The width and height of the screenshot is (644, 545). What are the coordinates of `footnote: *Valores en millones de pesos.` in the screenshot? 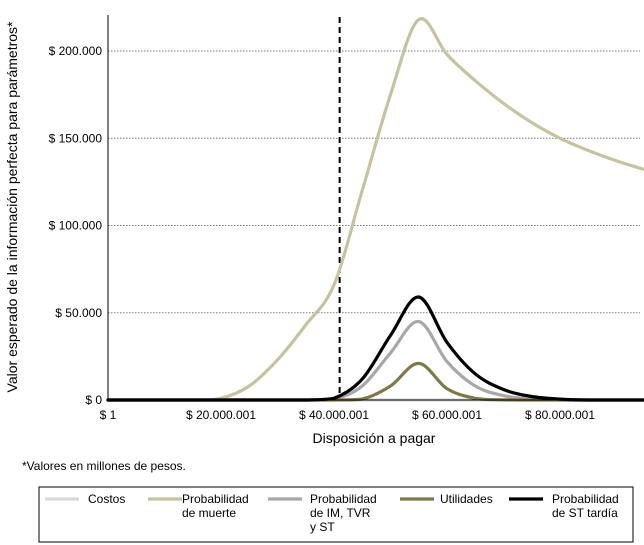 It's located at (104, 466).